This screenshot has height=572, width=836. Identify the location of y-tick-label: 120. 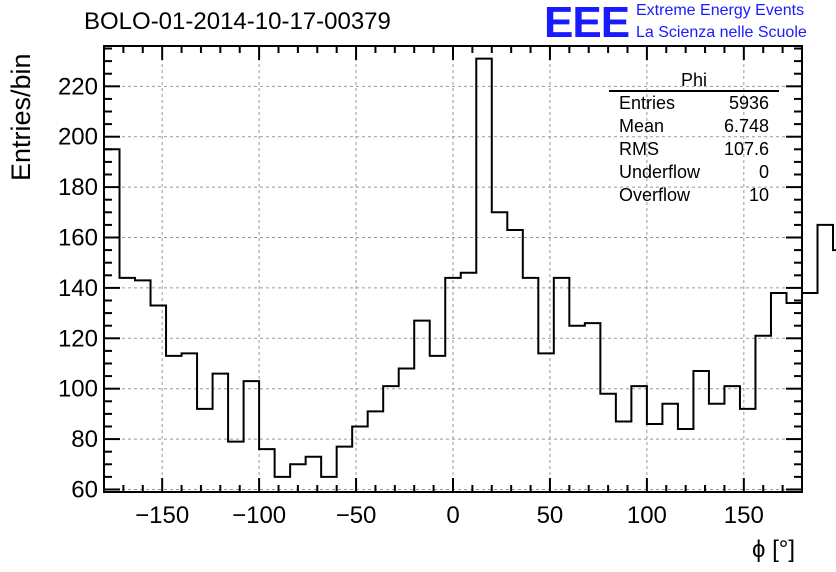
(78, 338).